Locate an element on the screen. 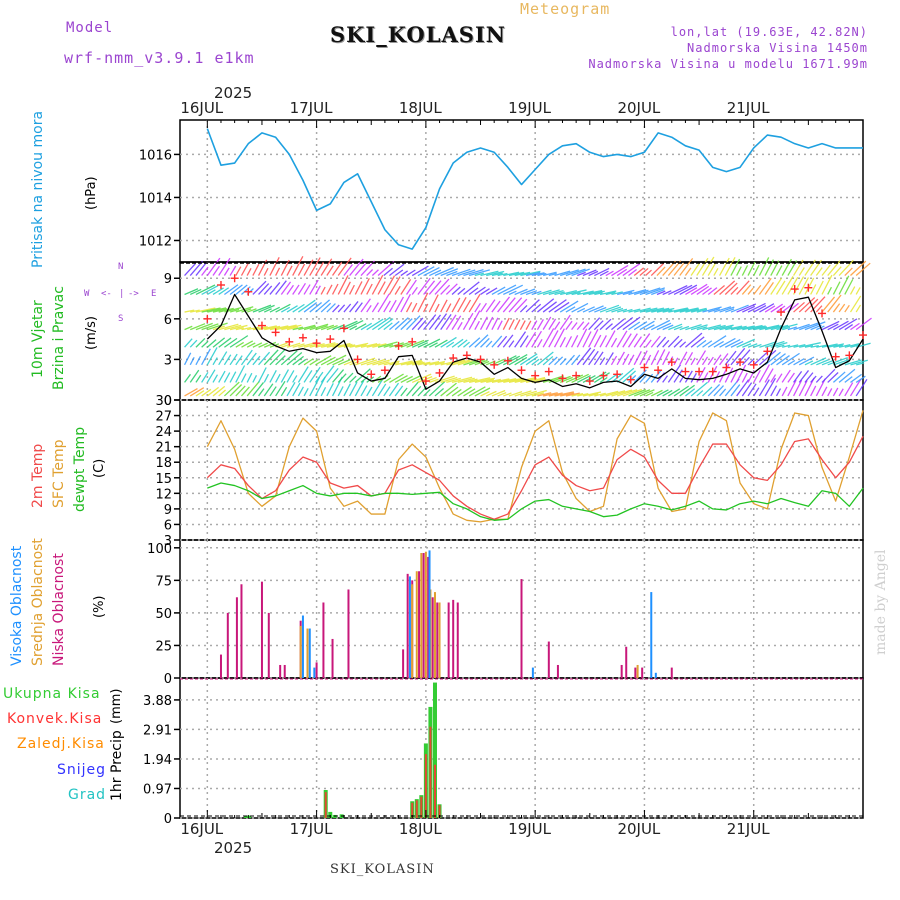  mid-cloud-bar is located at coordinates (300, 651).